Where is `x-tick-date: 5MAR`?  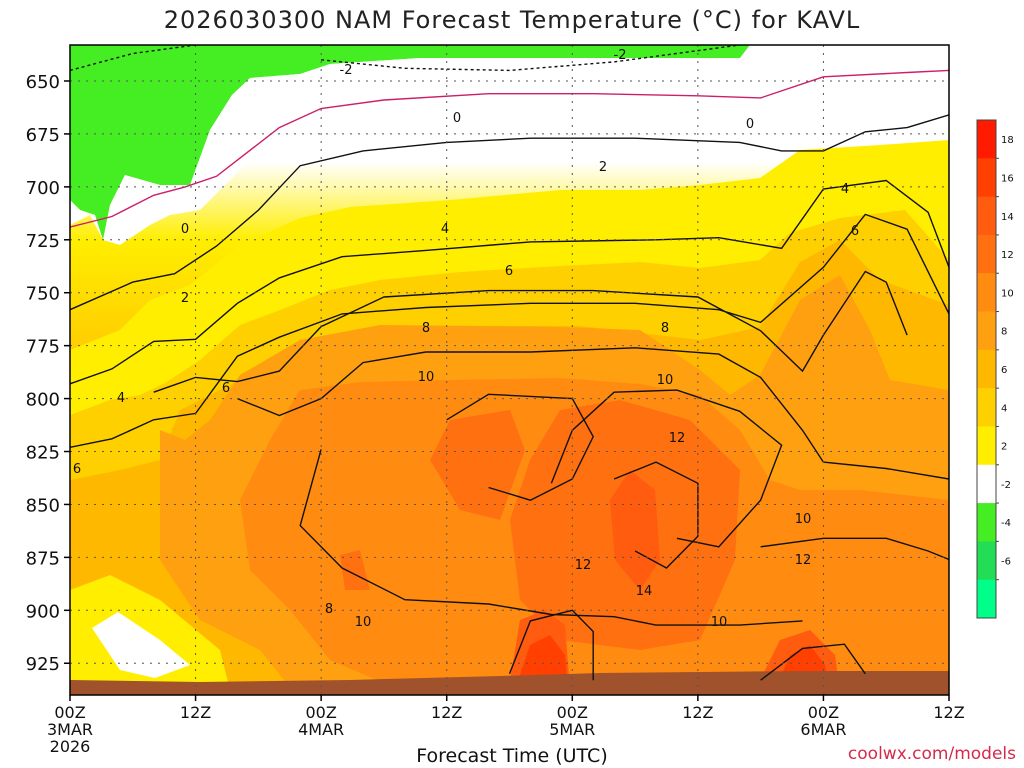
x-tick-date: 5MAR is located at coordinates (572, 729).